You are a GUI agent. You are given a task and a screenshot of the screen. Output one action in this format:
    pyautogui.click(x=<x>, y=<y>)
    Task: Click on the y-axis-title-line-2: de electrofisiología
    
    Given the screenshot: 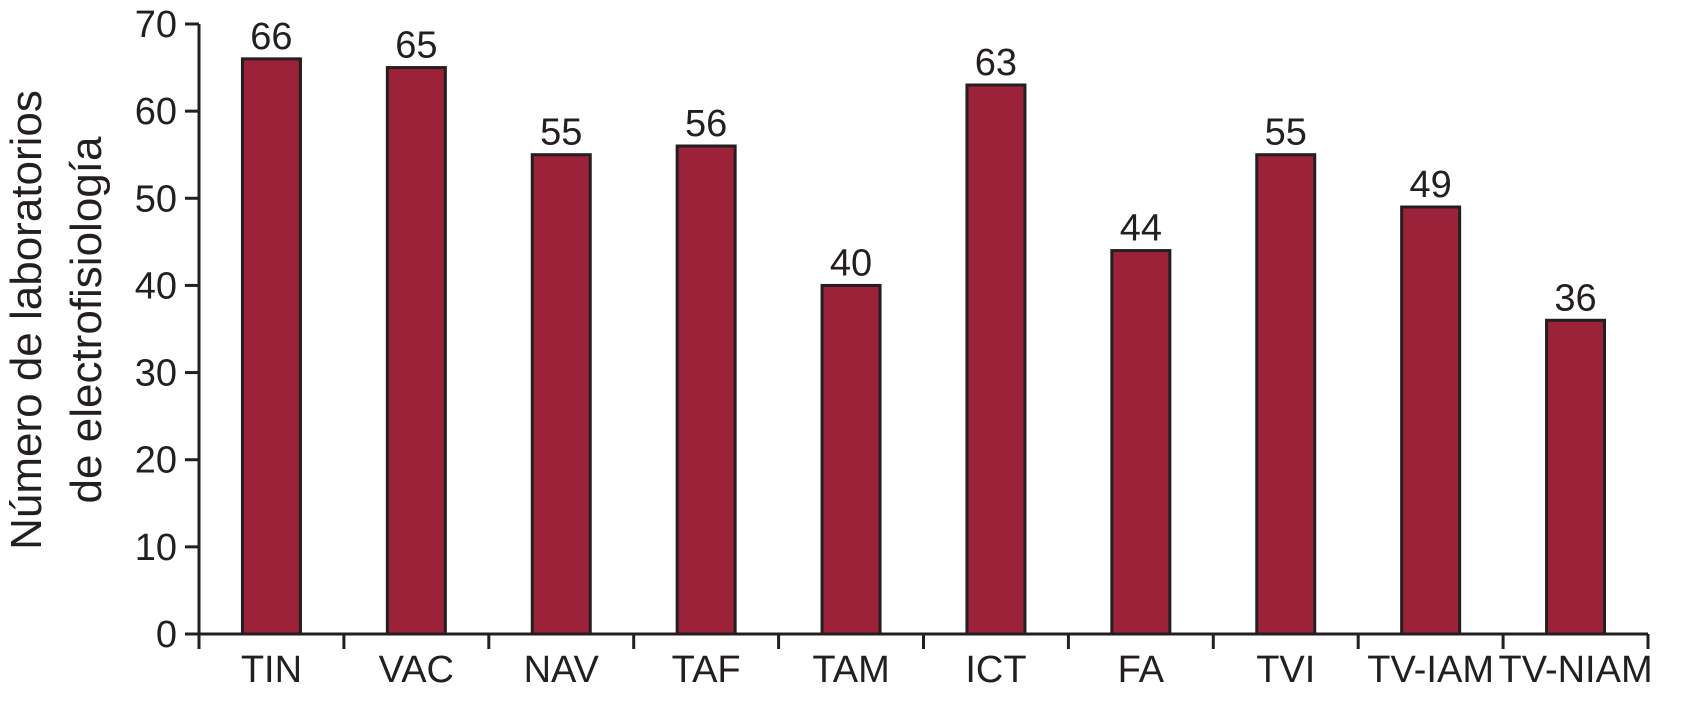 What is the action you would take?
    pyautogui.click(x=86, y=319)
    